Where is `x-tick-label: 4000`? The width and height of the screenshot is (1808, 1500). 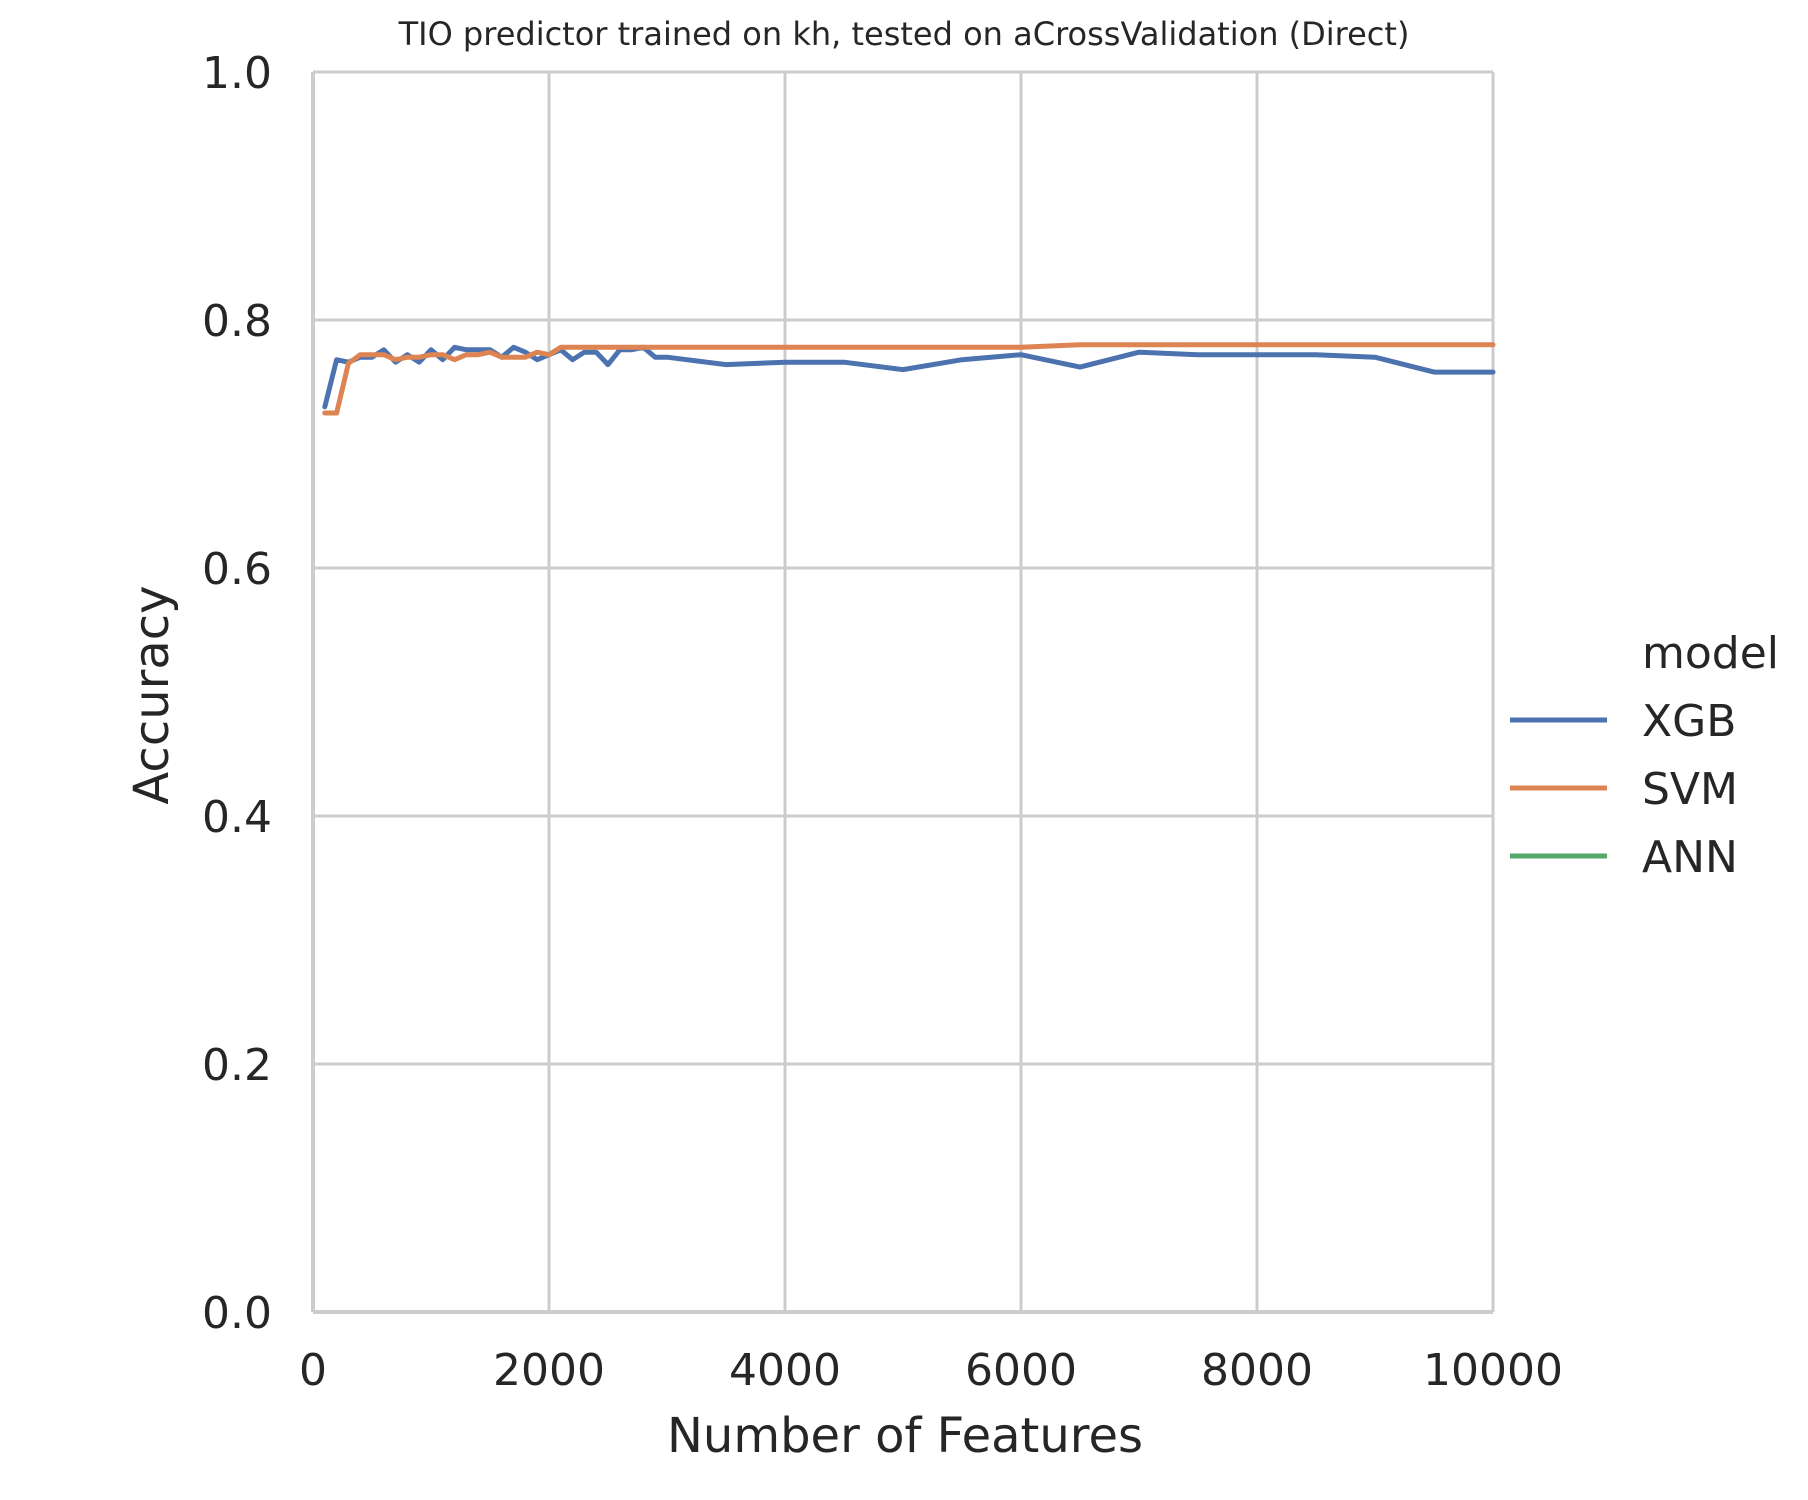 x-tick-label: 4000 is located at coordinates (785, 1370).